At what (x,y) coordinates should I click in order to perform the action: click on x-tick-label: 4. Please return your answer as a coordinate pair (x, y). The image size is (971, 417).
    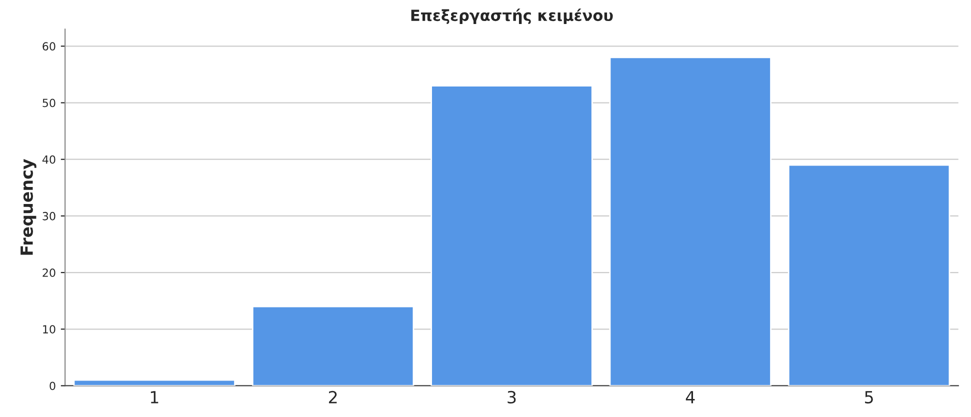
    Looking at the image, I should click on (690, 397).